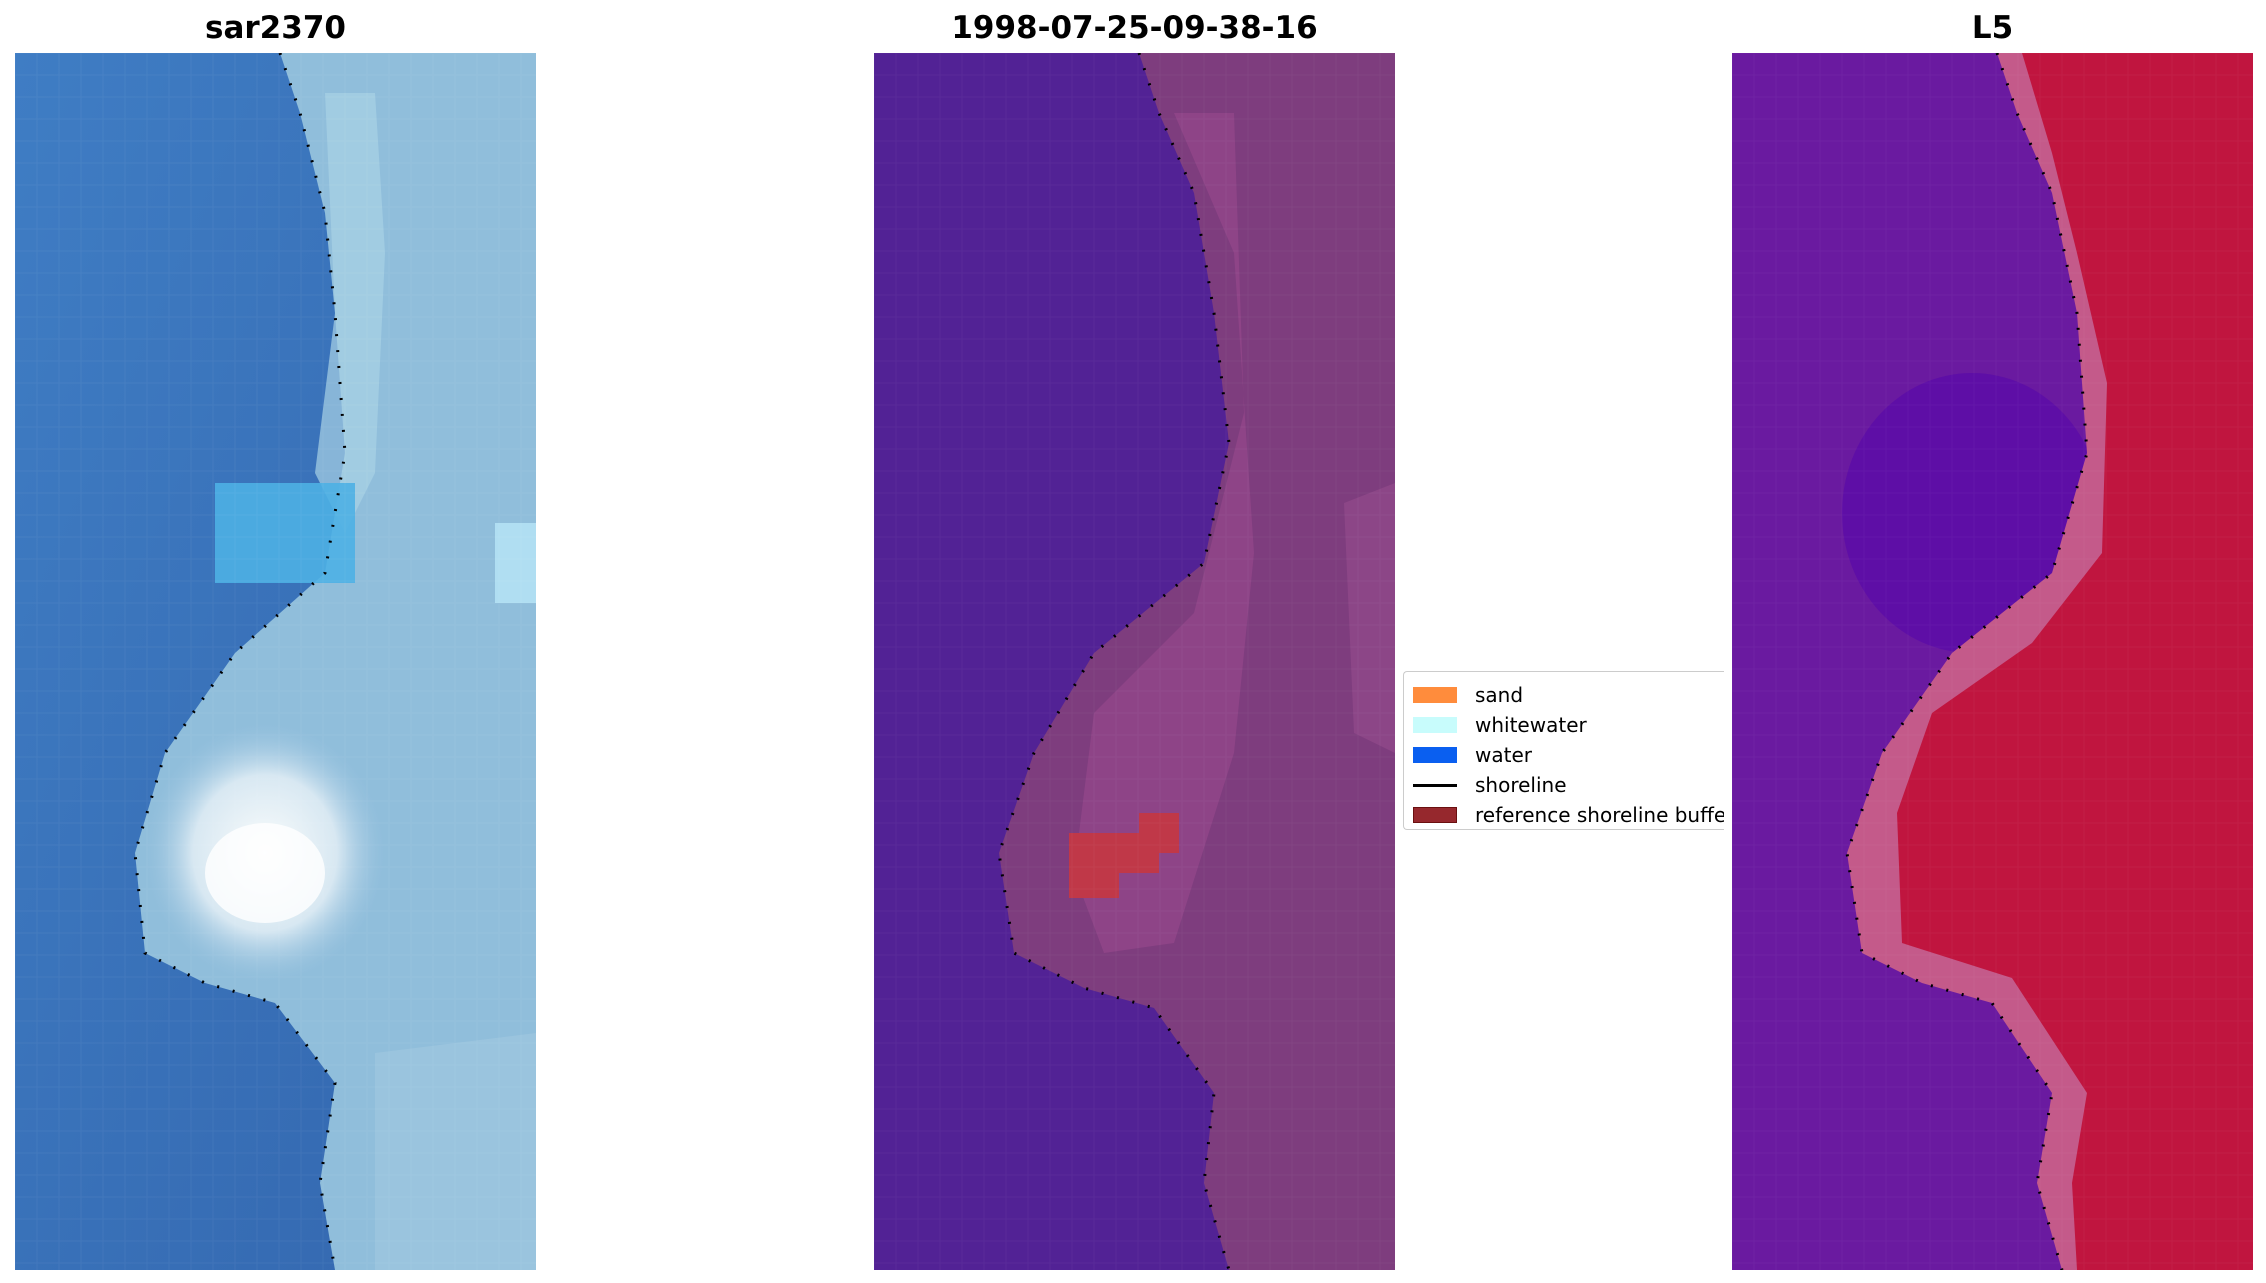 Image resolution: width=2266 pixels, height=1283 pixels. Describe the element at coordinates (1472, 755) in the screenshot. I see `legend-item-water: water` at that location.